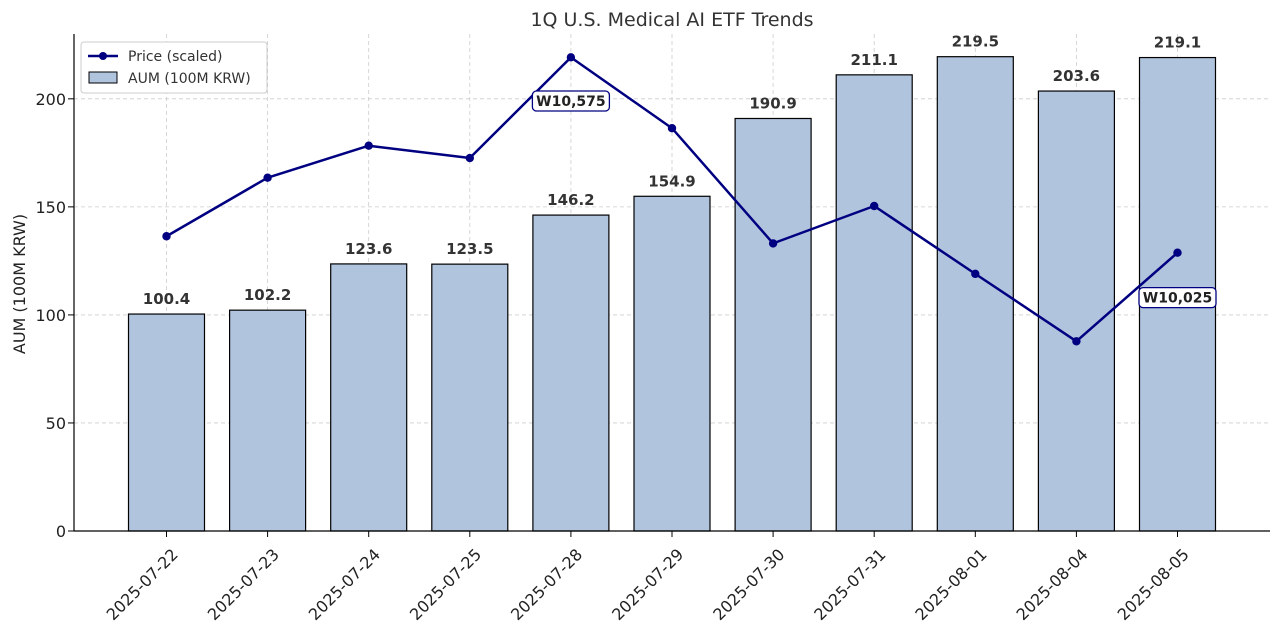  What do you see at coordinates (50, 207) in the screenshot?
I see `y-tick-label: 150` at bounding box center [50, 207].